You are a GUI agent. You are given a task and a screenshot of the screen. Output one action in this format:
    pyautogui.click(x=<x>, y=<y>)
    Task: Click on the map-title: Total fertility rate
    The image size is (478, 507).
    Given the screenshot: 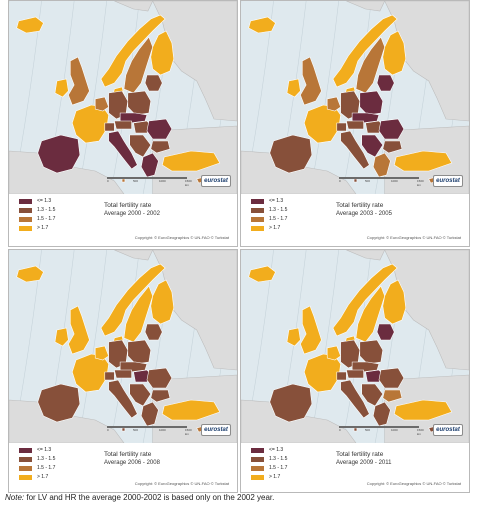 What is the action you would take?
    pyautogui.click(x=360, y=454)
    